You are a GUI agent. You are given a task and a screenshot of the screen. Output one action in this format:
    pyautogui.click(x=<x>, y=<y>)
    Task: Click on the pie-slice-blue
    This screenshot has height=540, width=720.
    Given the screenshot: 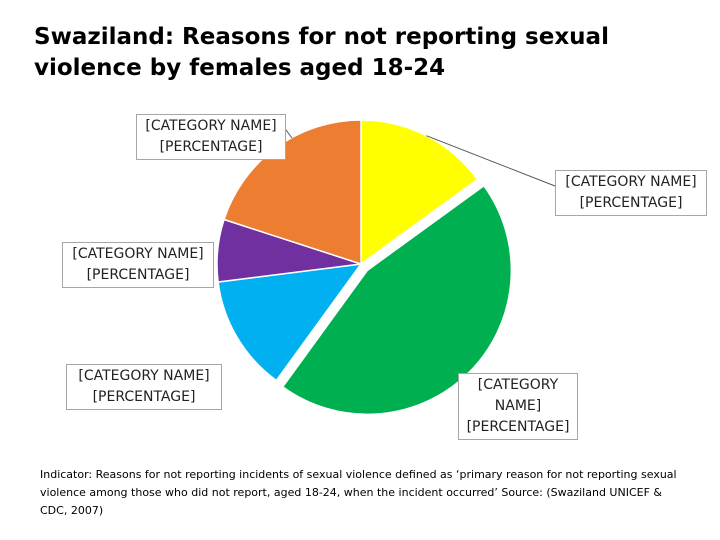 What is the action you would take?
    pyautogui.click(x=290, y=322)
    